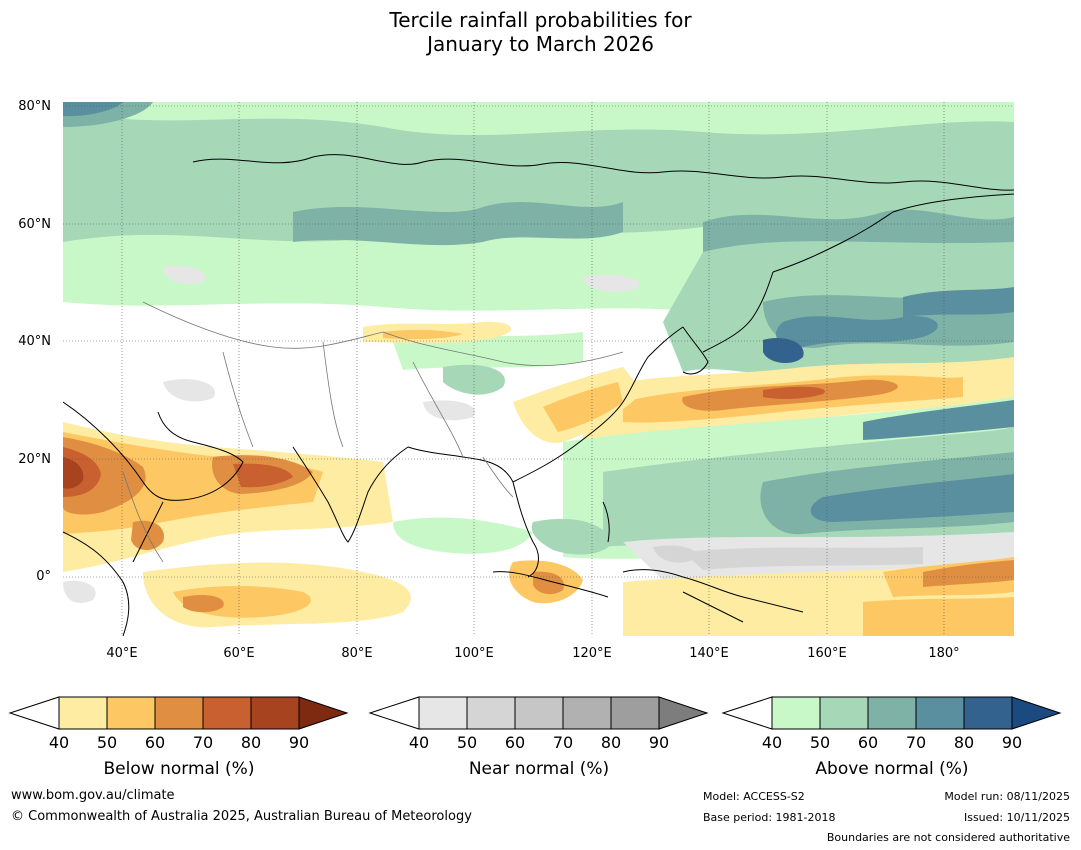 The width and height of the screenshot is (1081, 850). I want to click on issued-text: Issued: 10/11/2025, so click(1016, 817).